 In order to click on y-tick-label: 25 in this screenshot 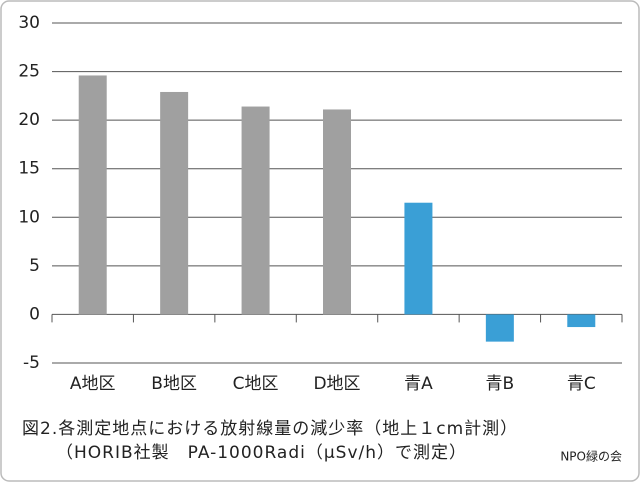, I will do `click(29, 72)`.